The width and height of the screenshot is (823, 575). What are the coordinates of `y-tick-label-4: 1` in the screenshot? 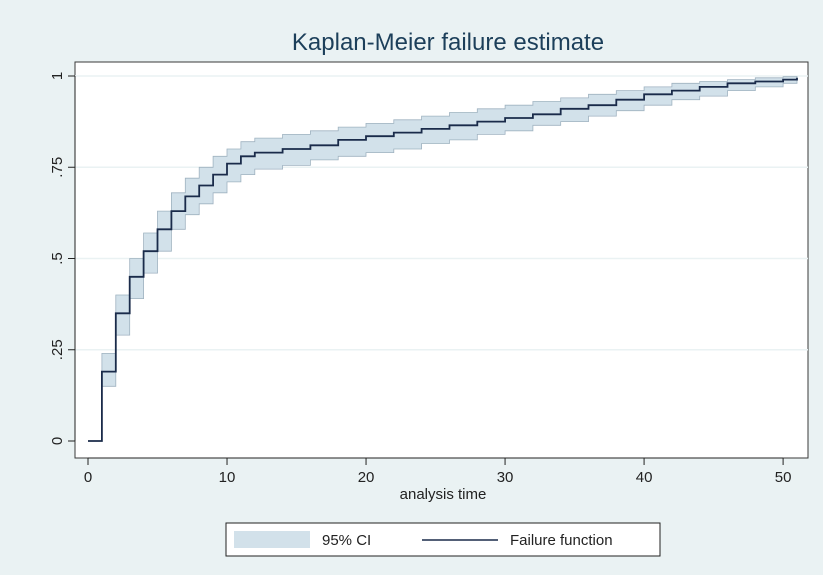 It's located at (57, 76).